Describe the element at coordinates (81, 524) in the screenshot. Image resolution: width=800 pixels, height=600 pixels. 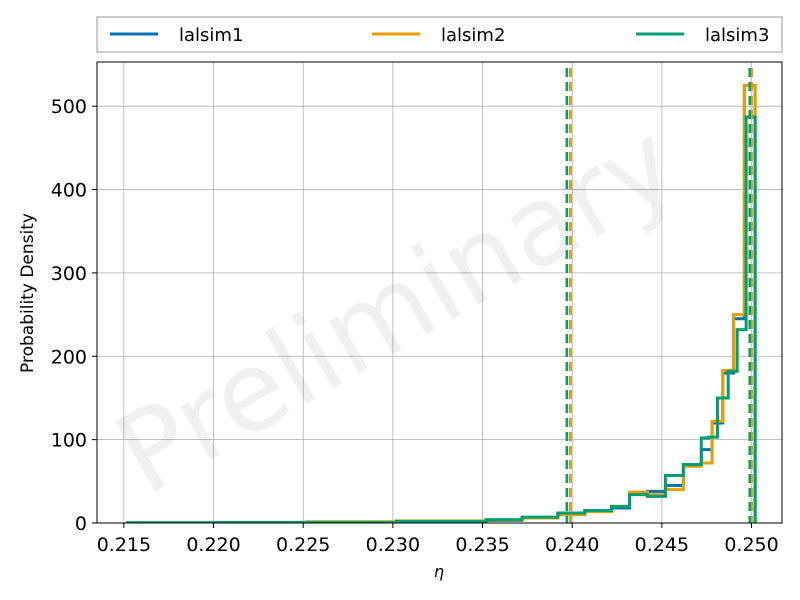
I see `y-tick-label: 0` at that location.